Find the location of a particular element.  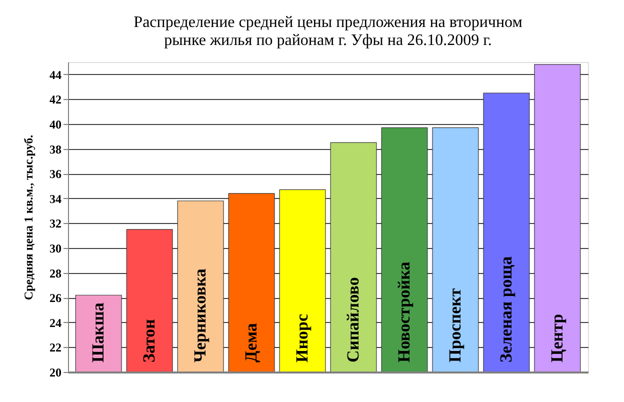

x-tick-label: Черниковка is located at coordinates (200, 315).